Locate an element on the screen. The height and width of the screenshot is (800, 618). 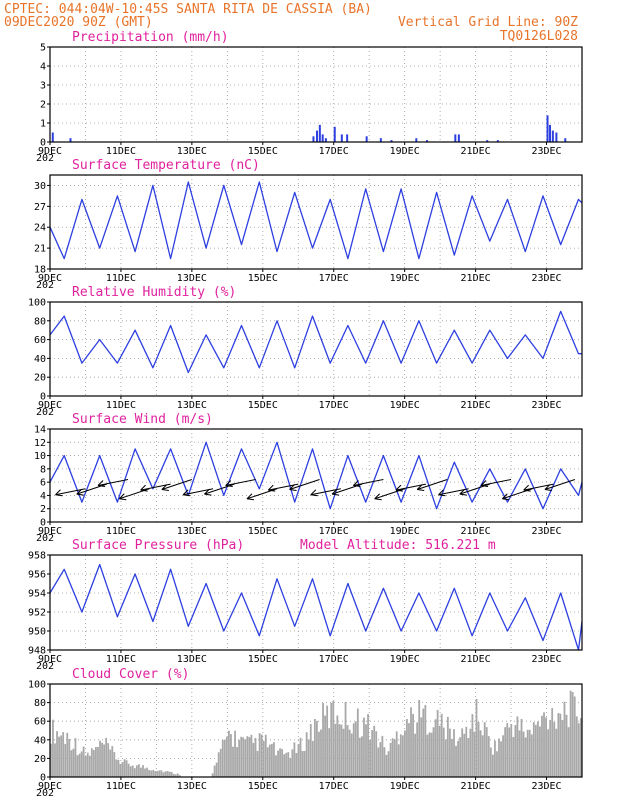
series-line is located at coordinates (315, 342).